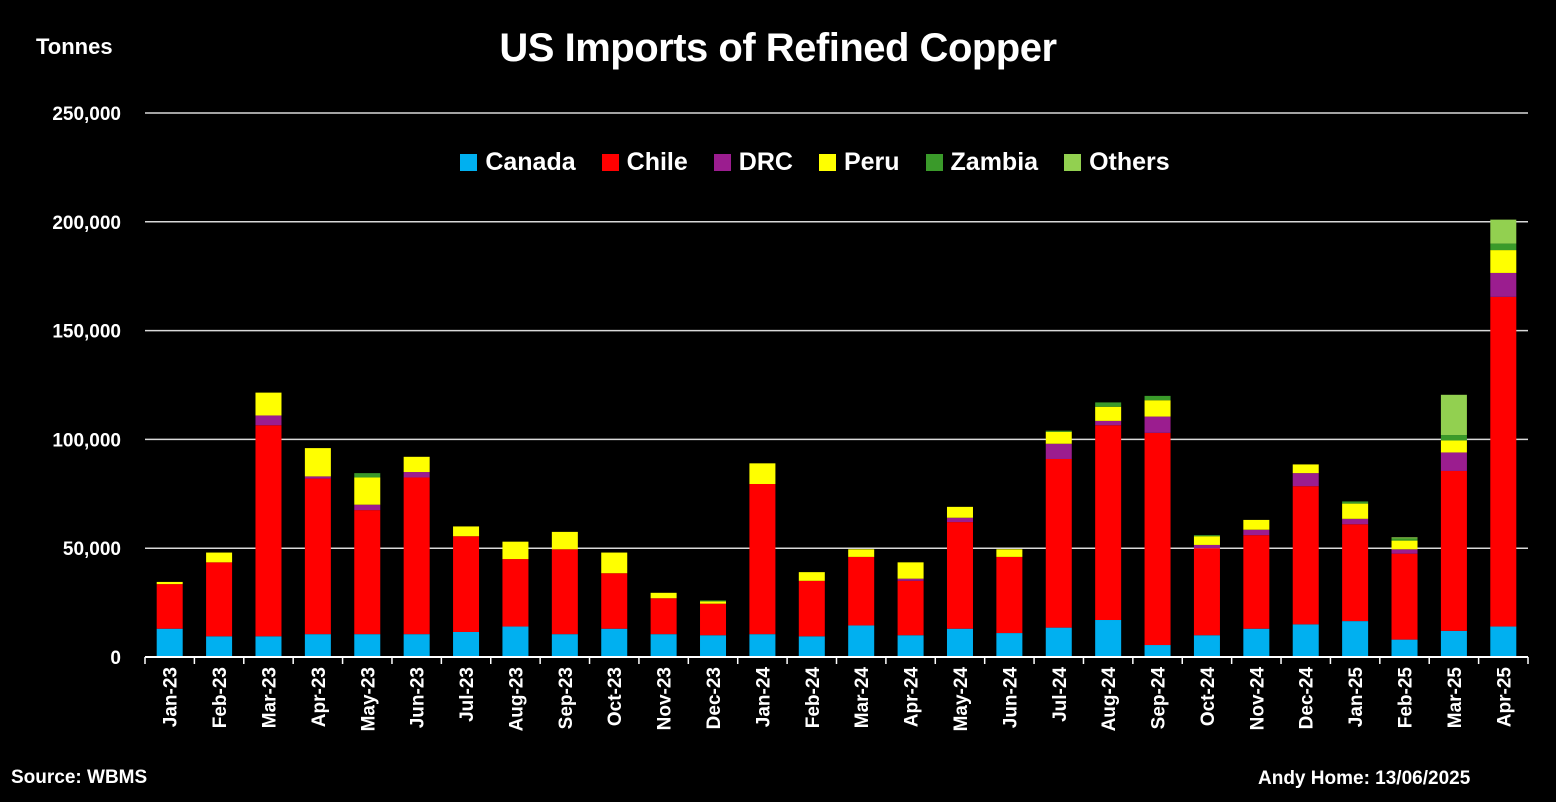 The image size is (1556, 802). What do you see at coordinates (836, 660) in the screenshot?
I see `axes` at bounding box center [836, 660].